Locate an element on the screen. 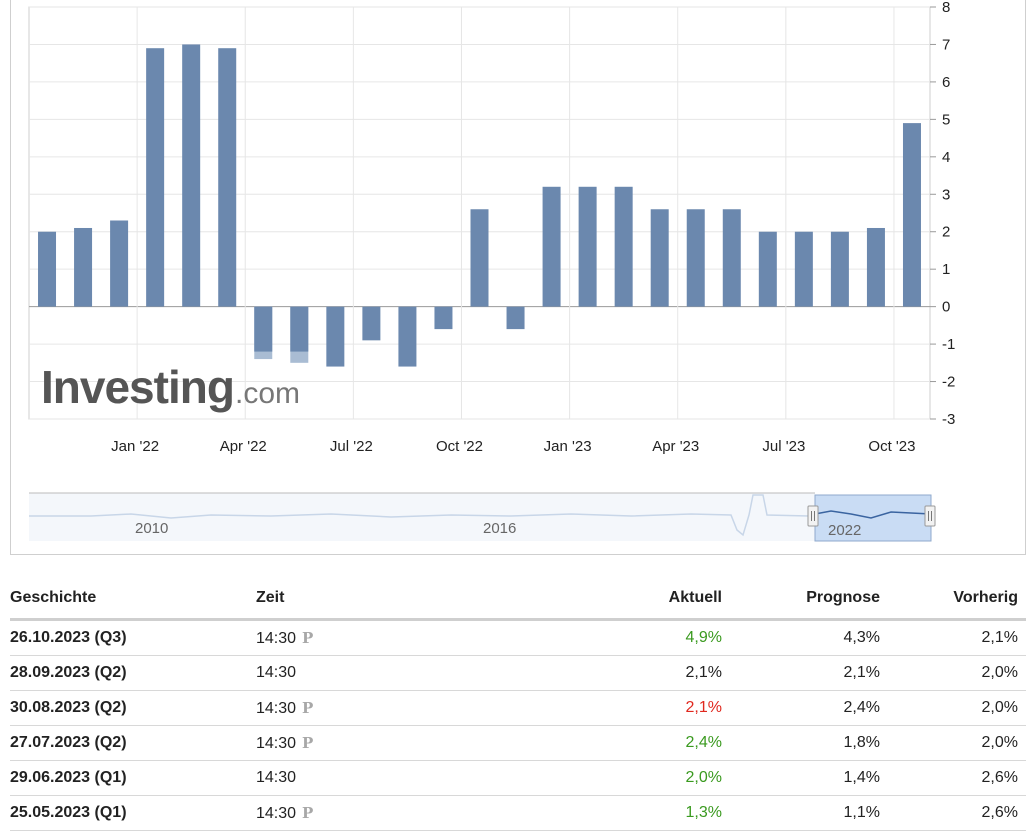 The image size is (1030, 837). navigator-left-handle is located at coordinates (813, 516).